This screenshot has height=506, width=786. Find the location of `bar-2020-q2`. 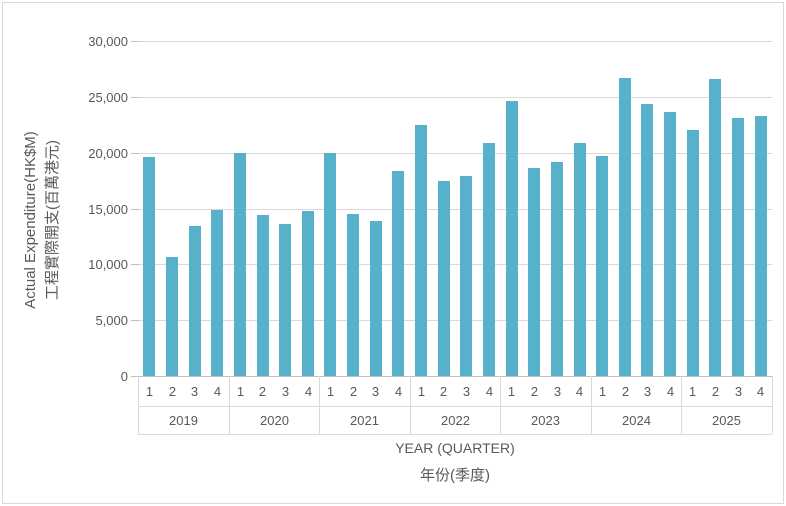

bar-2020-q2 is located at coordinates (263, 295).